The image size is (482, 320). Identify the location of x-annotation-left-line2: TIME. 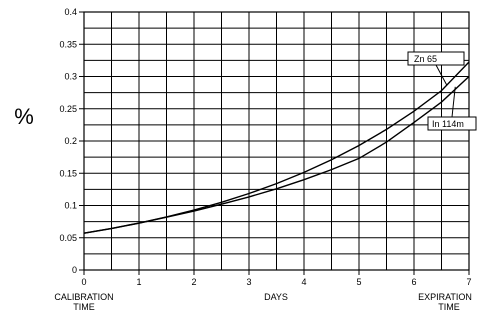
(84, 307).